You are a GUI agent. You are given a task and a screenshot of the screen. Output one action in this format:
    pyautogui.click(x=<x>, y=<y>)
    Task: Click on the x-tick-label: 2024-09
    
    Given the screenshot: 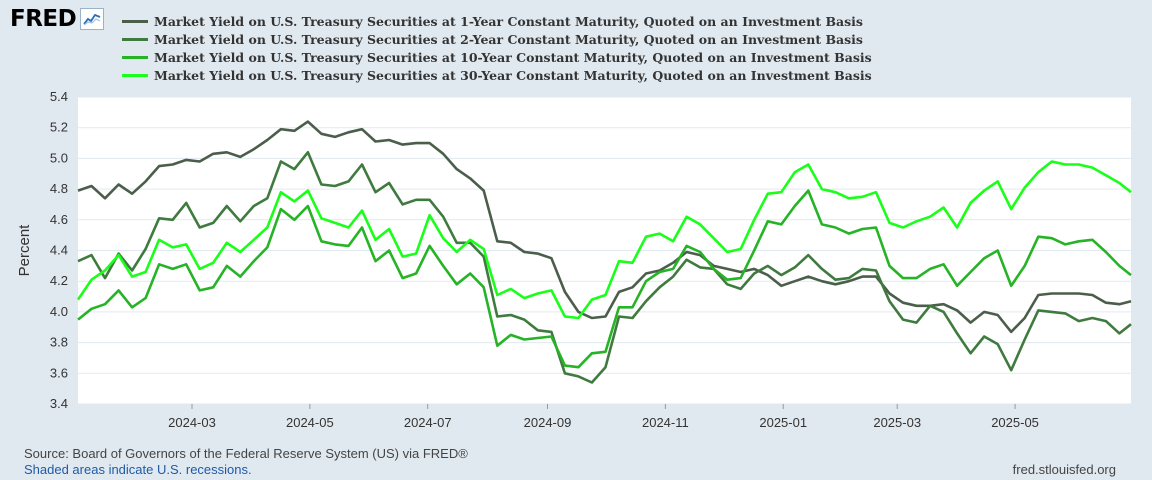 What is the action you would take?
    pyautogui.click(x=548, y=422)
    